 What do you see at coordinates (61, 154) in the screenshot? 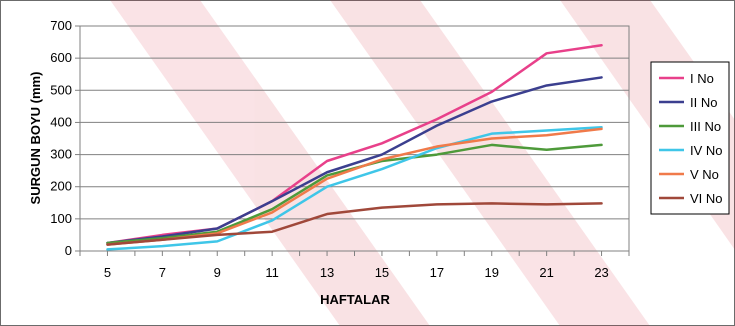
I see `y-tick-label: 300` at bounding box center [61, 154].